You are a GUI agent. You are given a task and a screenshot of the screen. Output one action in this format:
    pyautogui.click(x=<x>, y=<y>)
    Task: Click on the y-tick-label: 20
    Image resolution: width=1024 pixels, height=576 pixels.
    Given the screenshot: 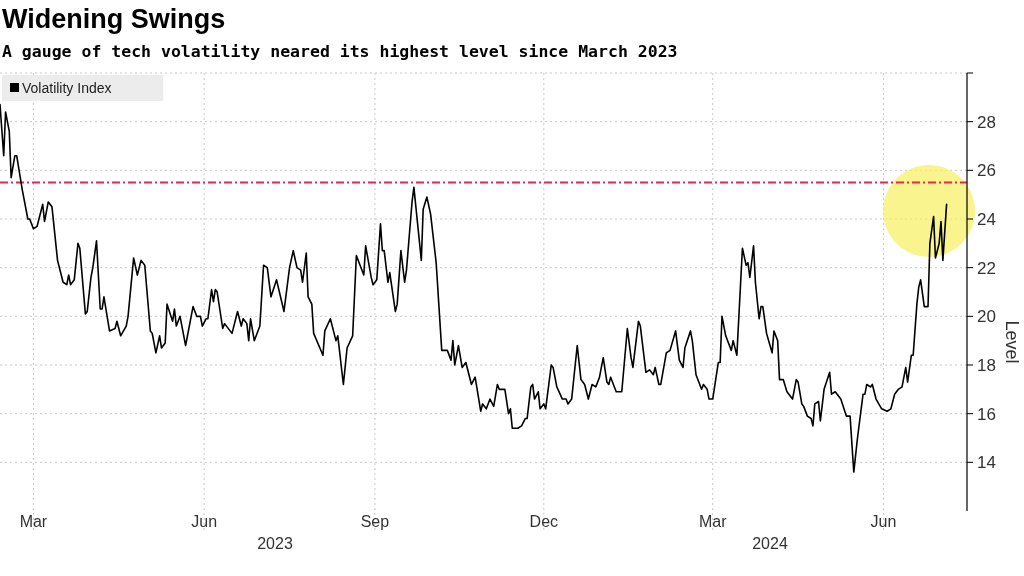 What is the action you would take?
    pyautogui.click(x=986, y=317)
    